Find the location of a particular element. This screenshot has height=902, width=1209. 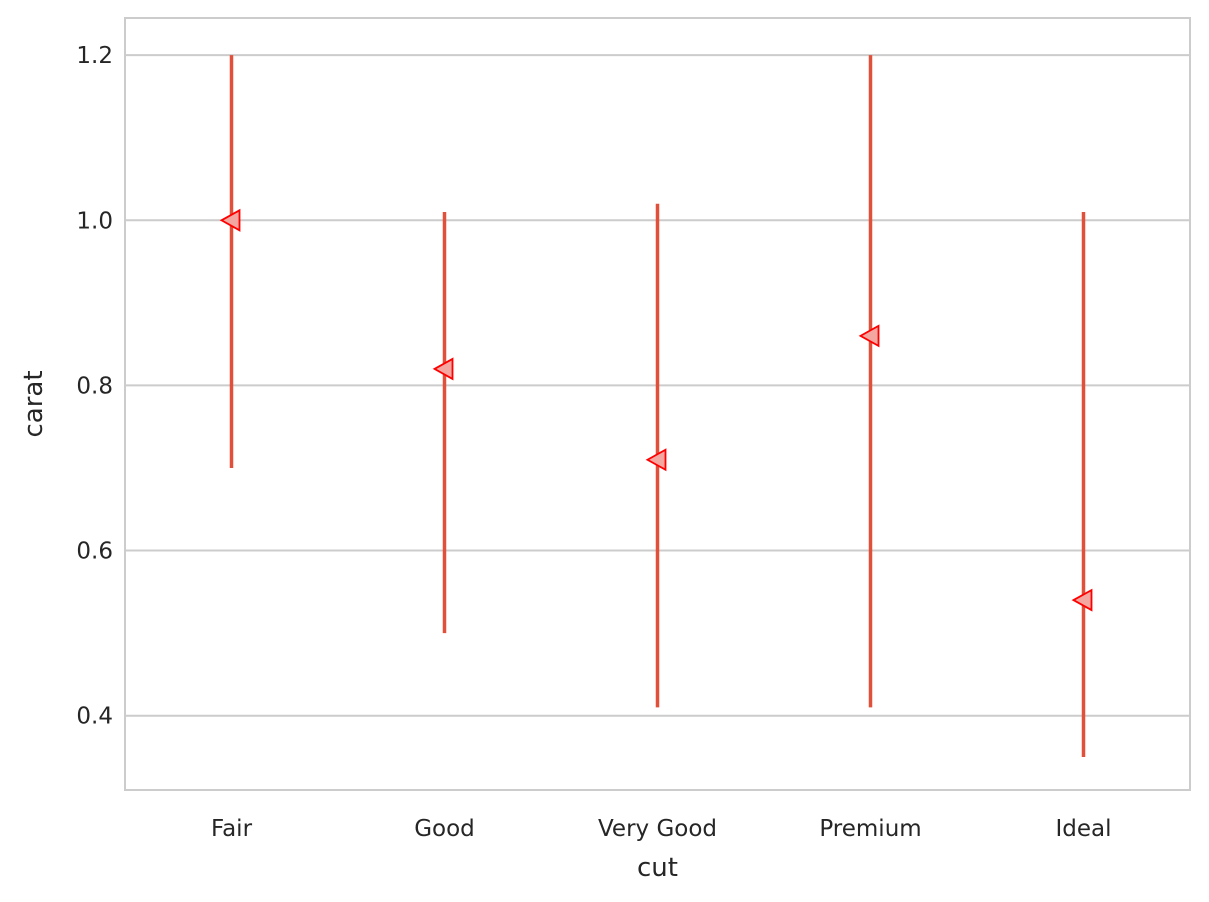

x-tick-labels: Fair Good Very Good Premium Ideal is located at coordinates (661, 829).